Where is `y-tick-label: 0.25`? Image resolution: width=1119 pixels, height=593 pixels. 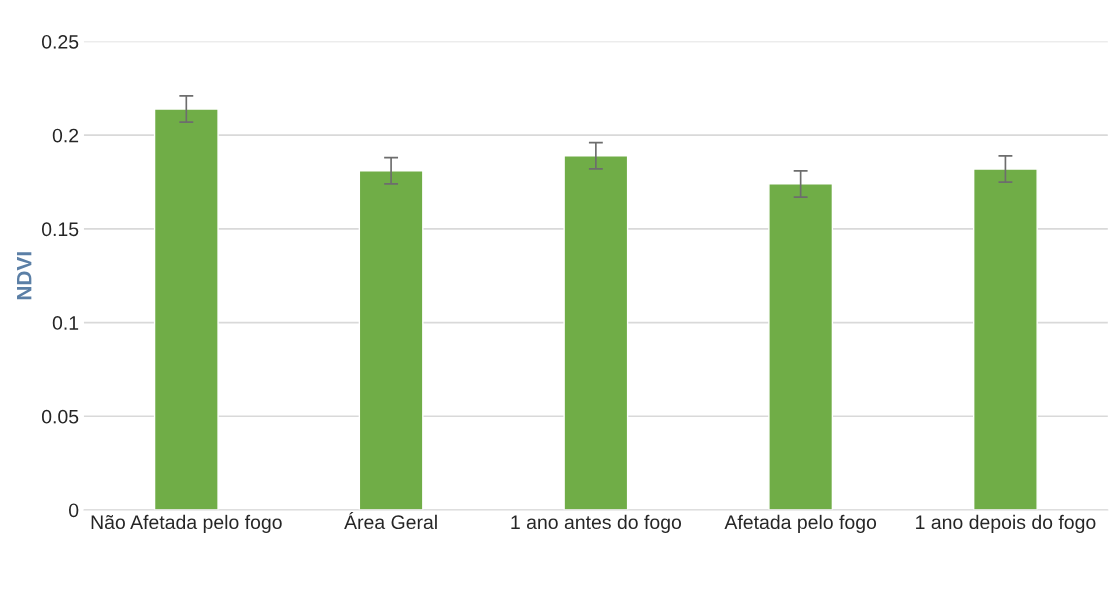
y-tick-label: 0.25 is located at coordinates (60, 41).